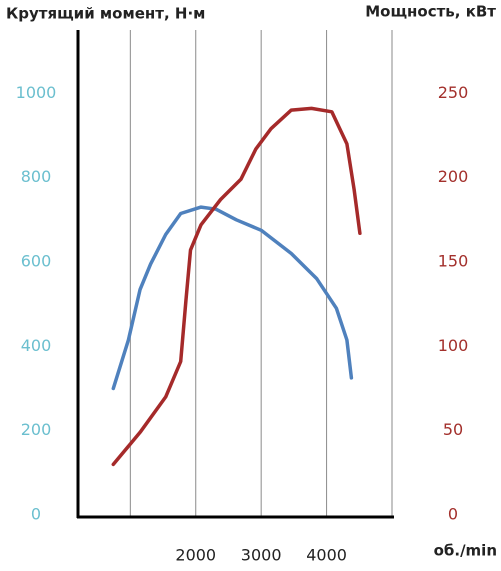 The width and height of the screenshot is (501, 571). I want to click on x-tick-label: 3000, so click(261, 555).